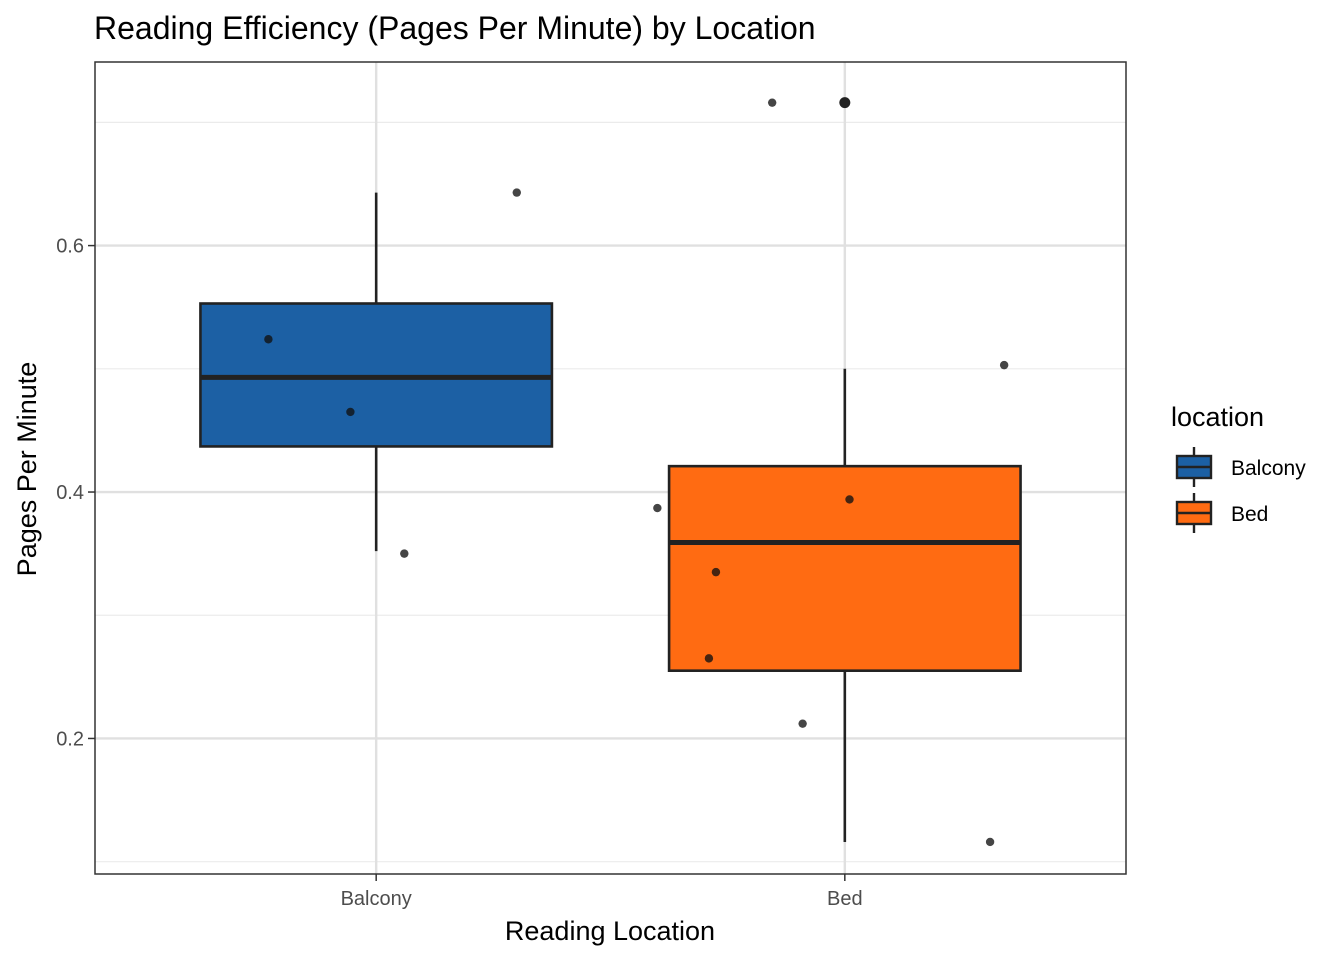 This screenshot has height=960, width=1344. I want to click on legend: location Balcony Bed, so click(1238, 467).